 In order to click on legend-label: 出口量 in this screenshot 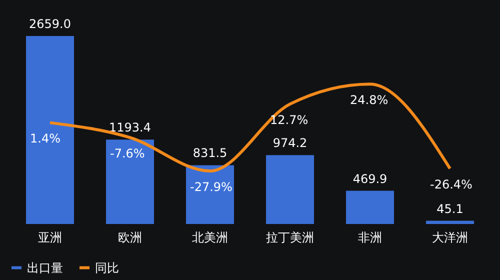, I will do `click(45, 267)`.